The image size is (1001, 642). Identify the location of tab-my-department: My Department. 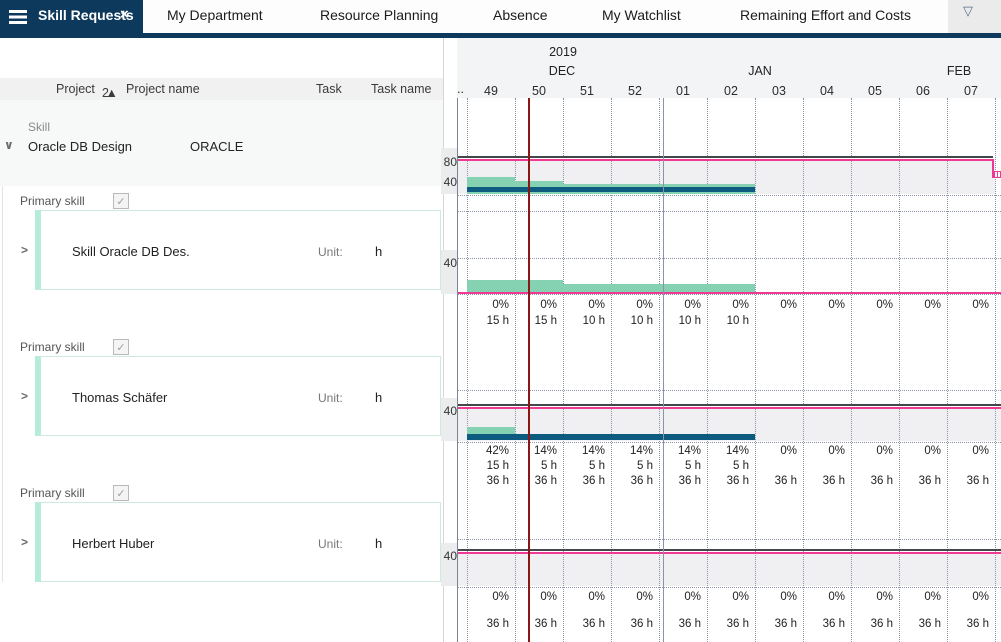
(215, 15).